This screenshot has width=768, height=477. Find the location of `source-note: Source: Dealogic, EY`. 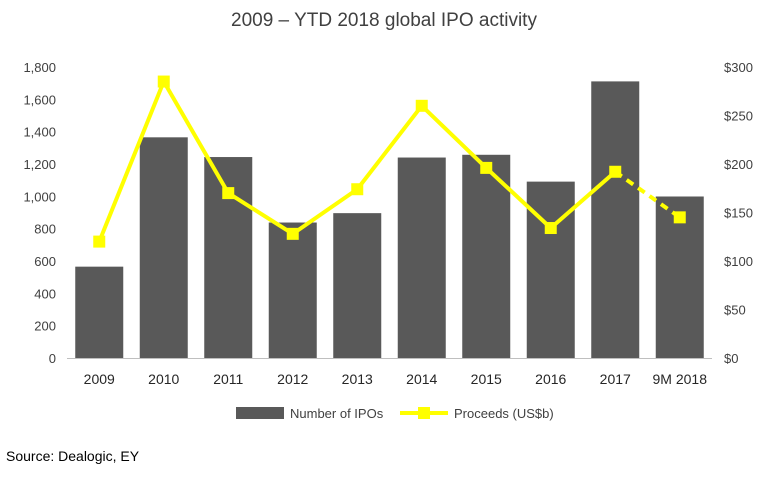

source-note: Source: Dealogic, EY is located at coordinates (73, 456).